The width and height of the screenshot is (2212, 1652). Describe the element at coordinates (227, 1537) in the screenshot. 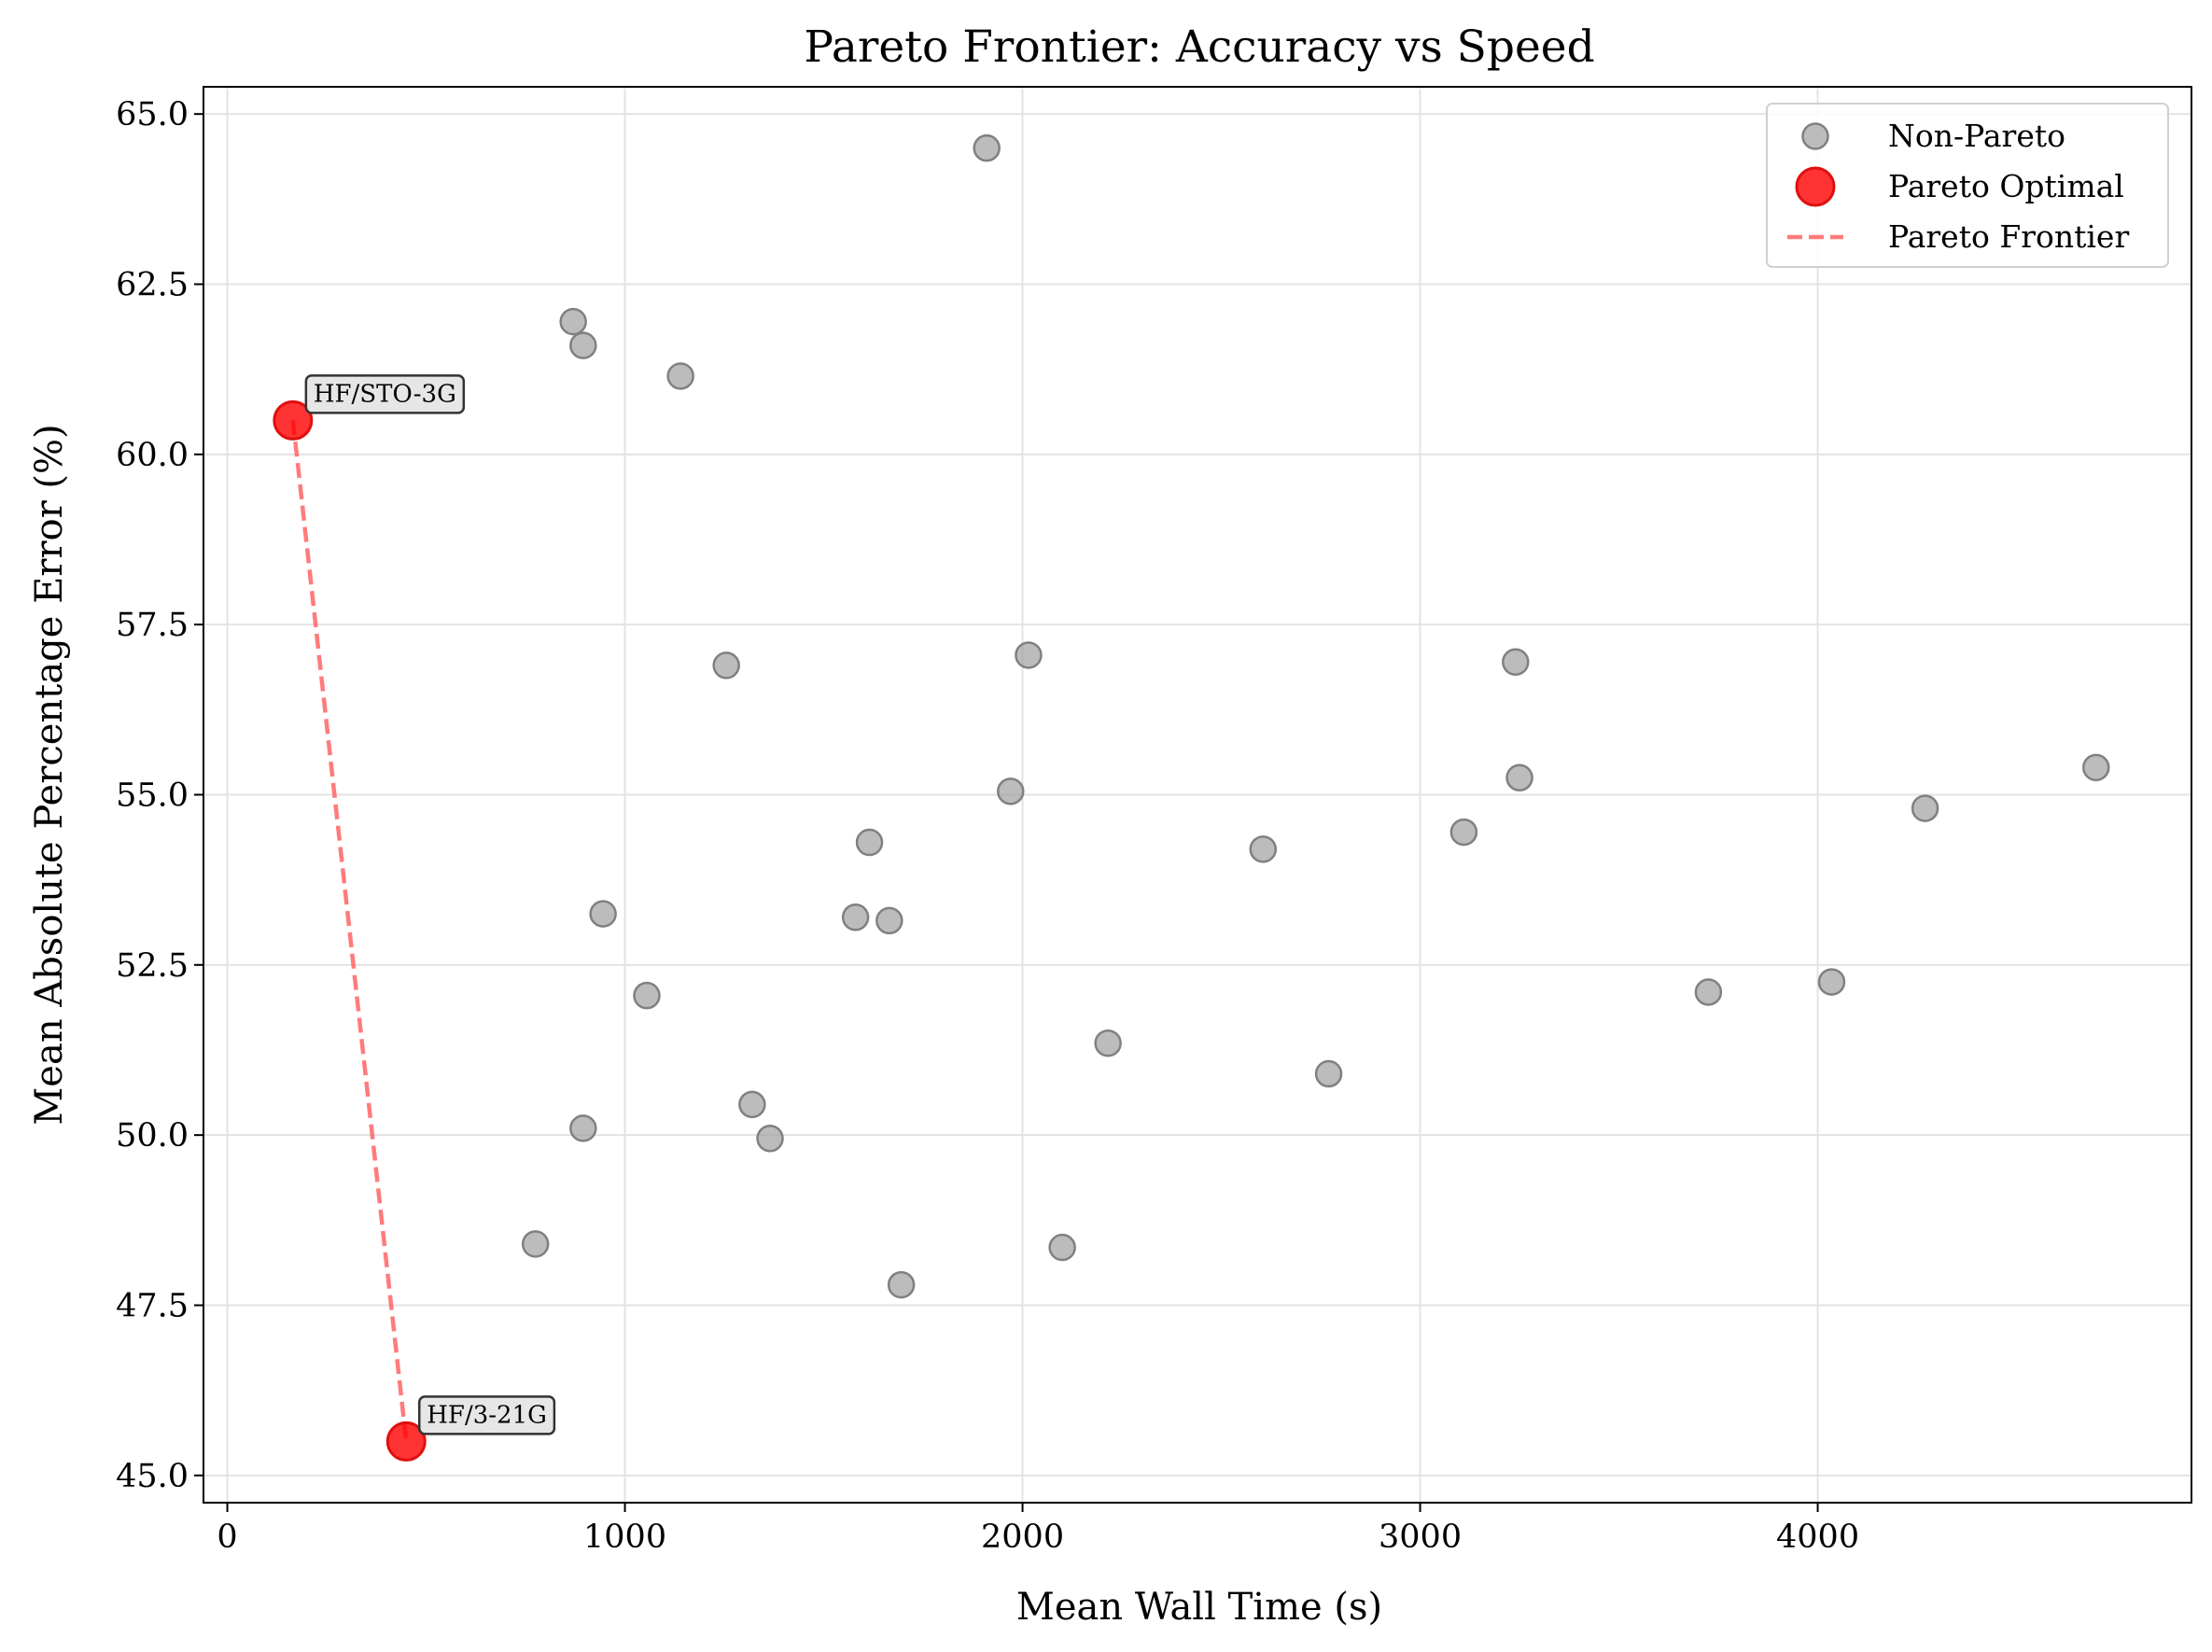

I see `x-tick-label: 0` at that location.